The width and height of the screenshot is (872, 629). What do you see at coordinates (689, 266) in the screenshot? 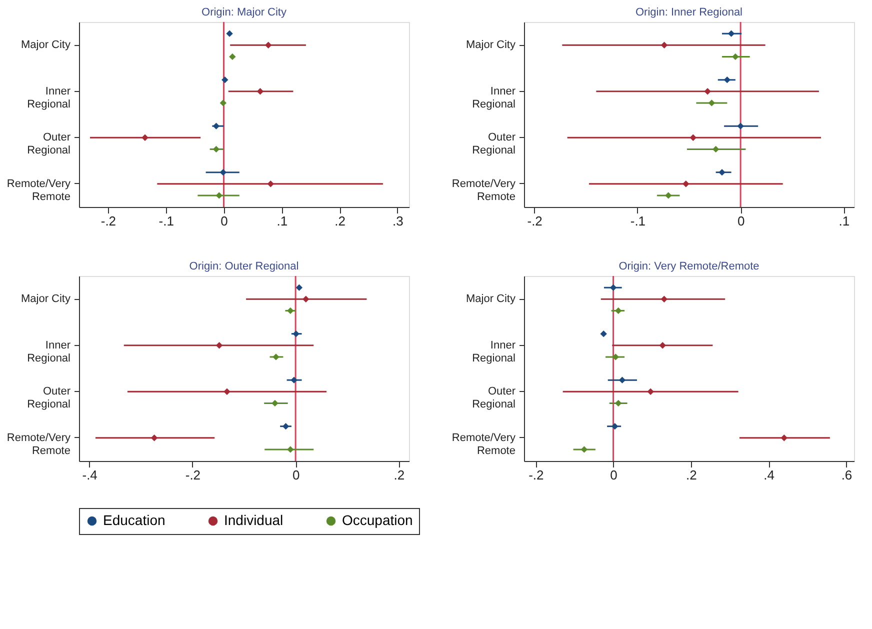
I see `chart-title: Origin: Very Remote/Remote` at bounding box center [689, 266].